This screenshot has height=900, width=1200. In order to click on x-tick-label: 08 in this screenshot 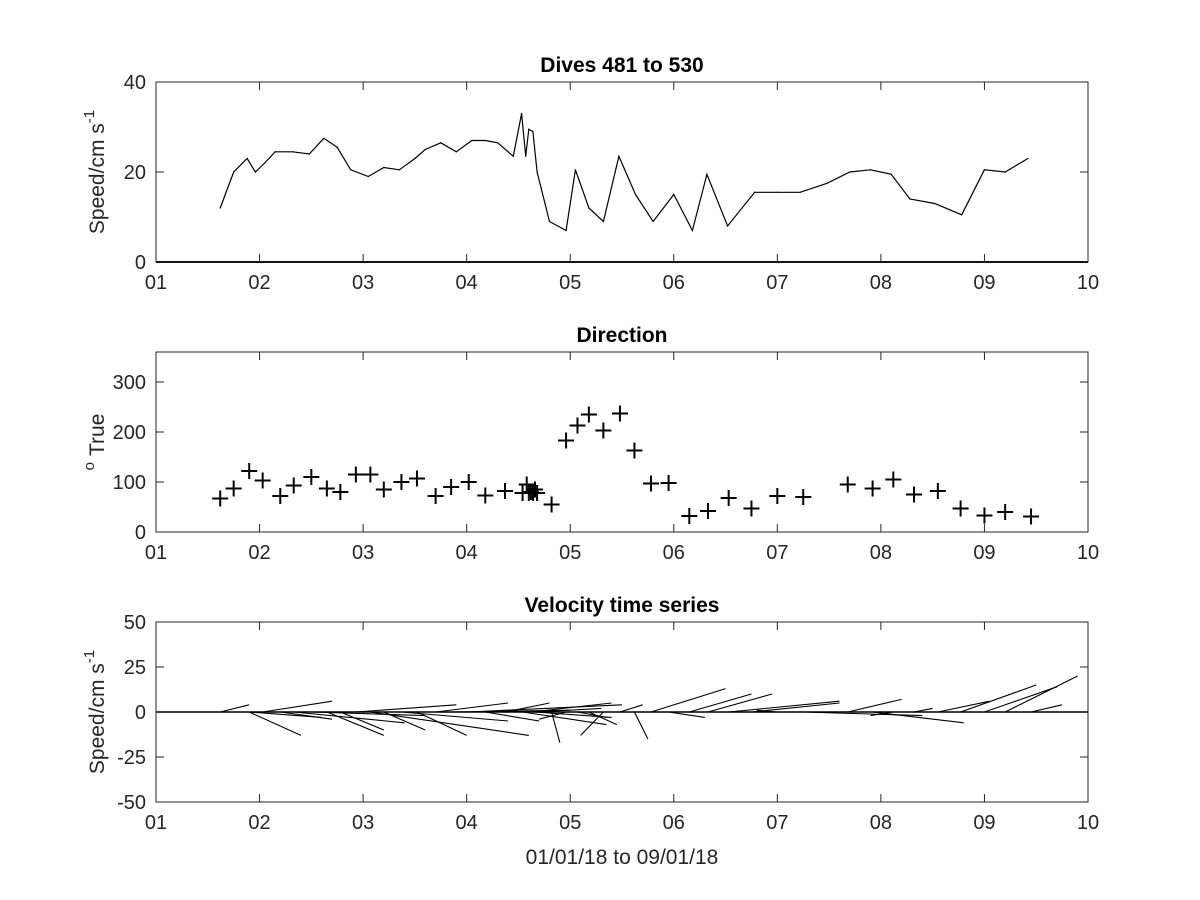, I will do `click(881, 823)`.